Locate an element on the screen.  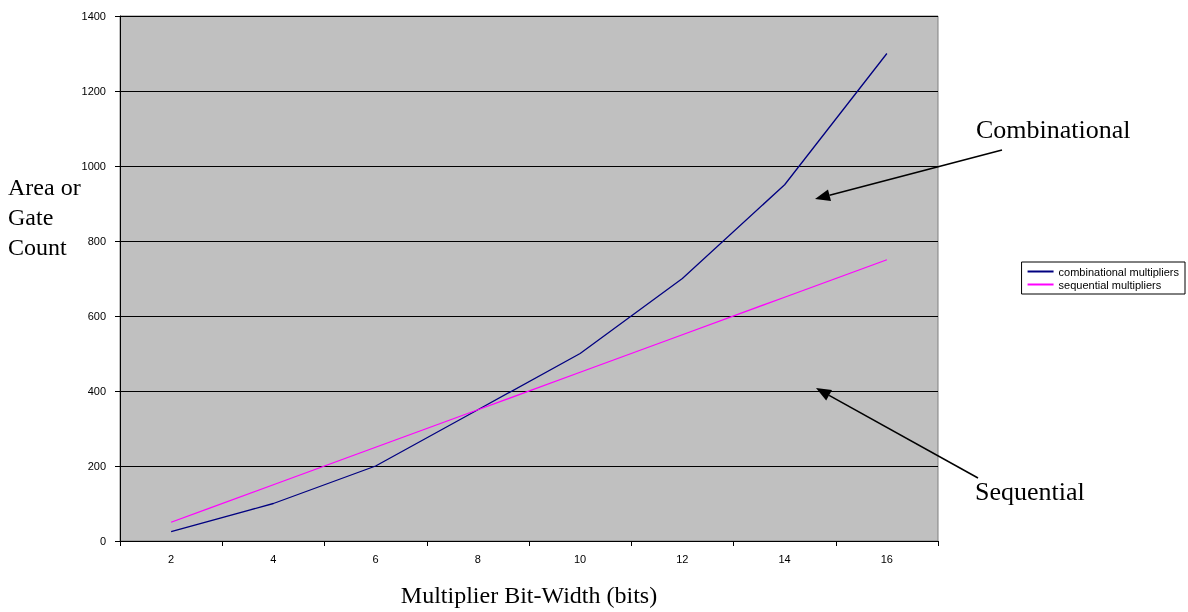
y-tick-label: 800 is located at coordinates (96, 241).